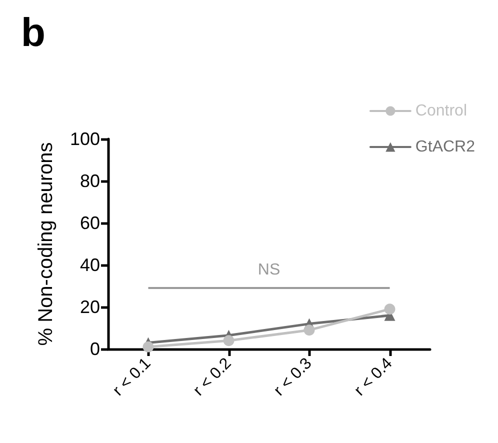 Image resolution: width=498 pixels, height=443 pixels. What do you see at coordinates (90, 223) in the screenshot?
I see `y-tick-label: 60` at bounding box center [90, 223].